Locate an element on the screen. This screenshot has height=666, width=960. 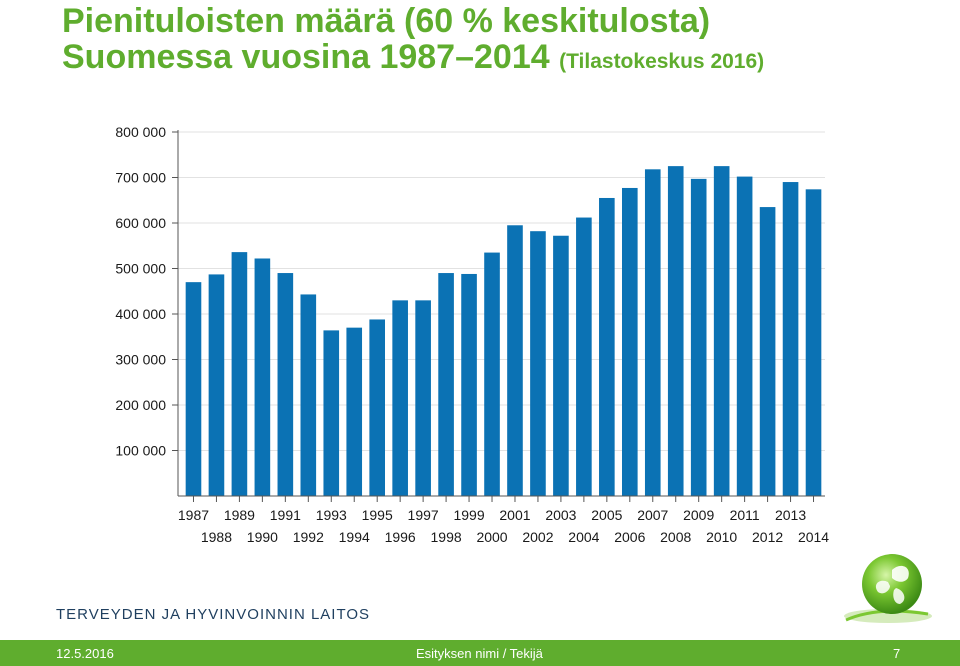
bar-1987 is located at coordinates (193, 389).